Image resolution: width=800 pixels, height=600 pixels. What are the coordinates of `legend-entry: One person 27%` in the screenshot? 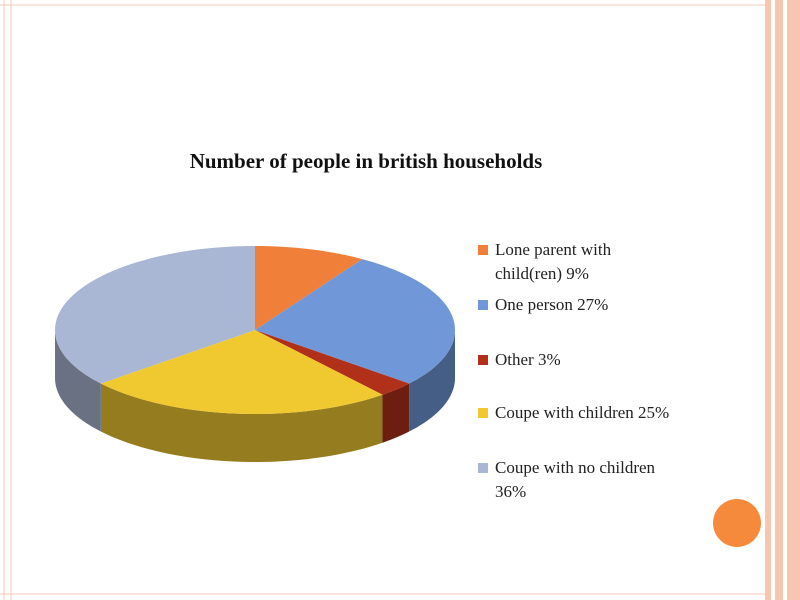 It's located at (578, 305).